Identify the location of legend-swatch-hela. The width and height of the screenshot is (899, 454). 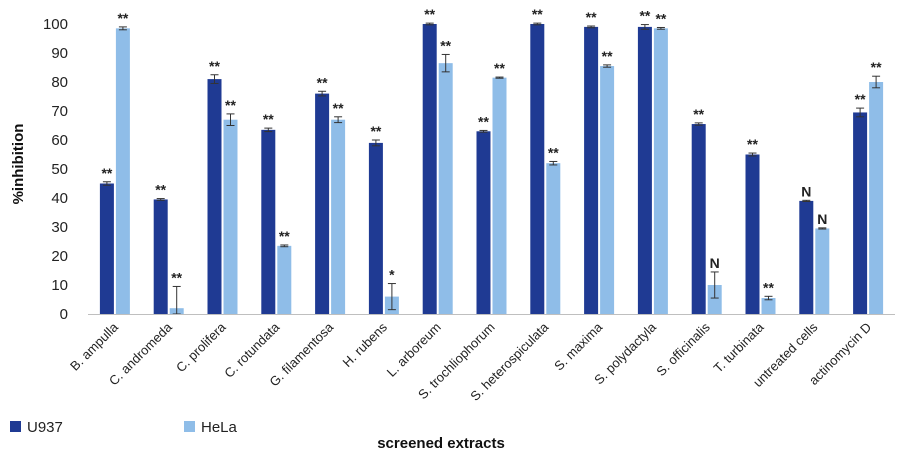
(189, 426).